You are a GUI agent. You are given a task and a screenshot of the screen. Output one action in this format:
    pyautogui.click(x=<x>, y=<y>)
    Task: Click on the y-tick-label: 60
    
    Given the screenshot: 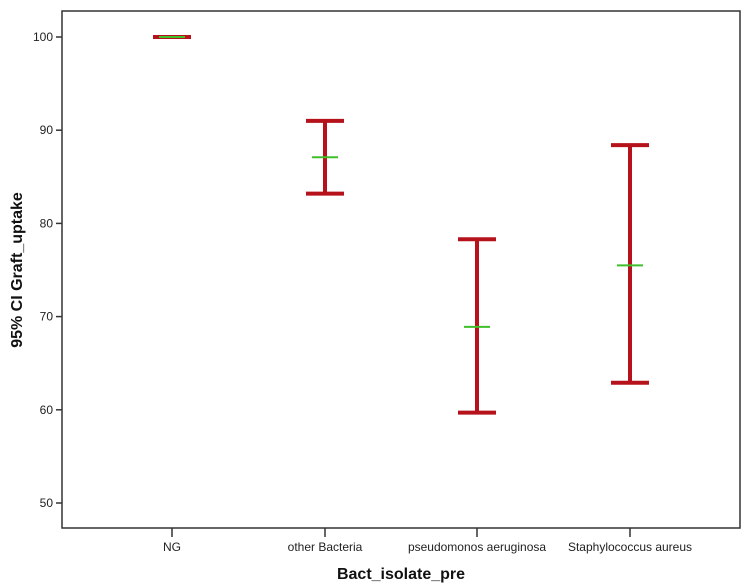 What is the action you would take?
    pyautogui.click(x=47, y=410)
    